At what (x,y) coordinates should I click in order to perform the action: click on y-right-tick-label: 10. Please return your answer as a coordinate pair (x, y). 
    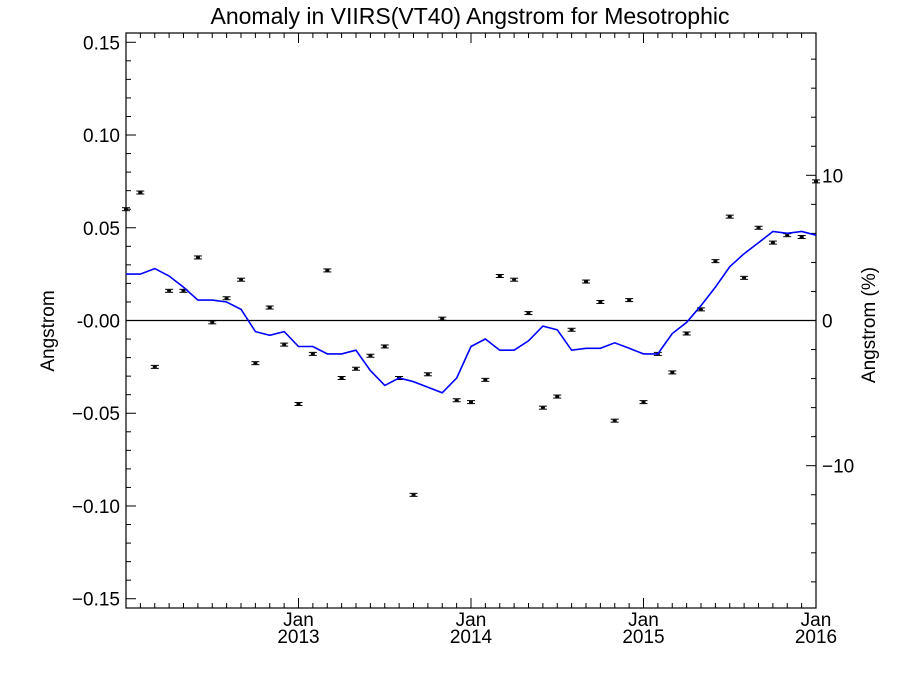
    Looking at the image, I should click on (832, 176).